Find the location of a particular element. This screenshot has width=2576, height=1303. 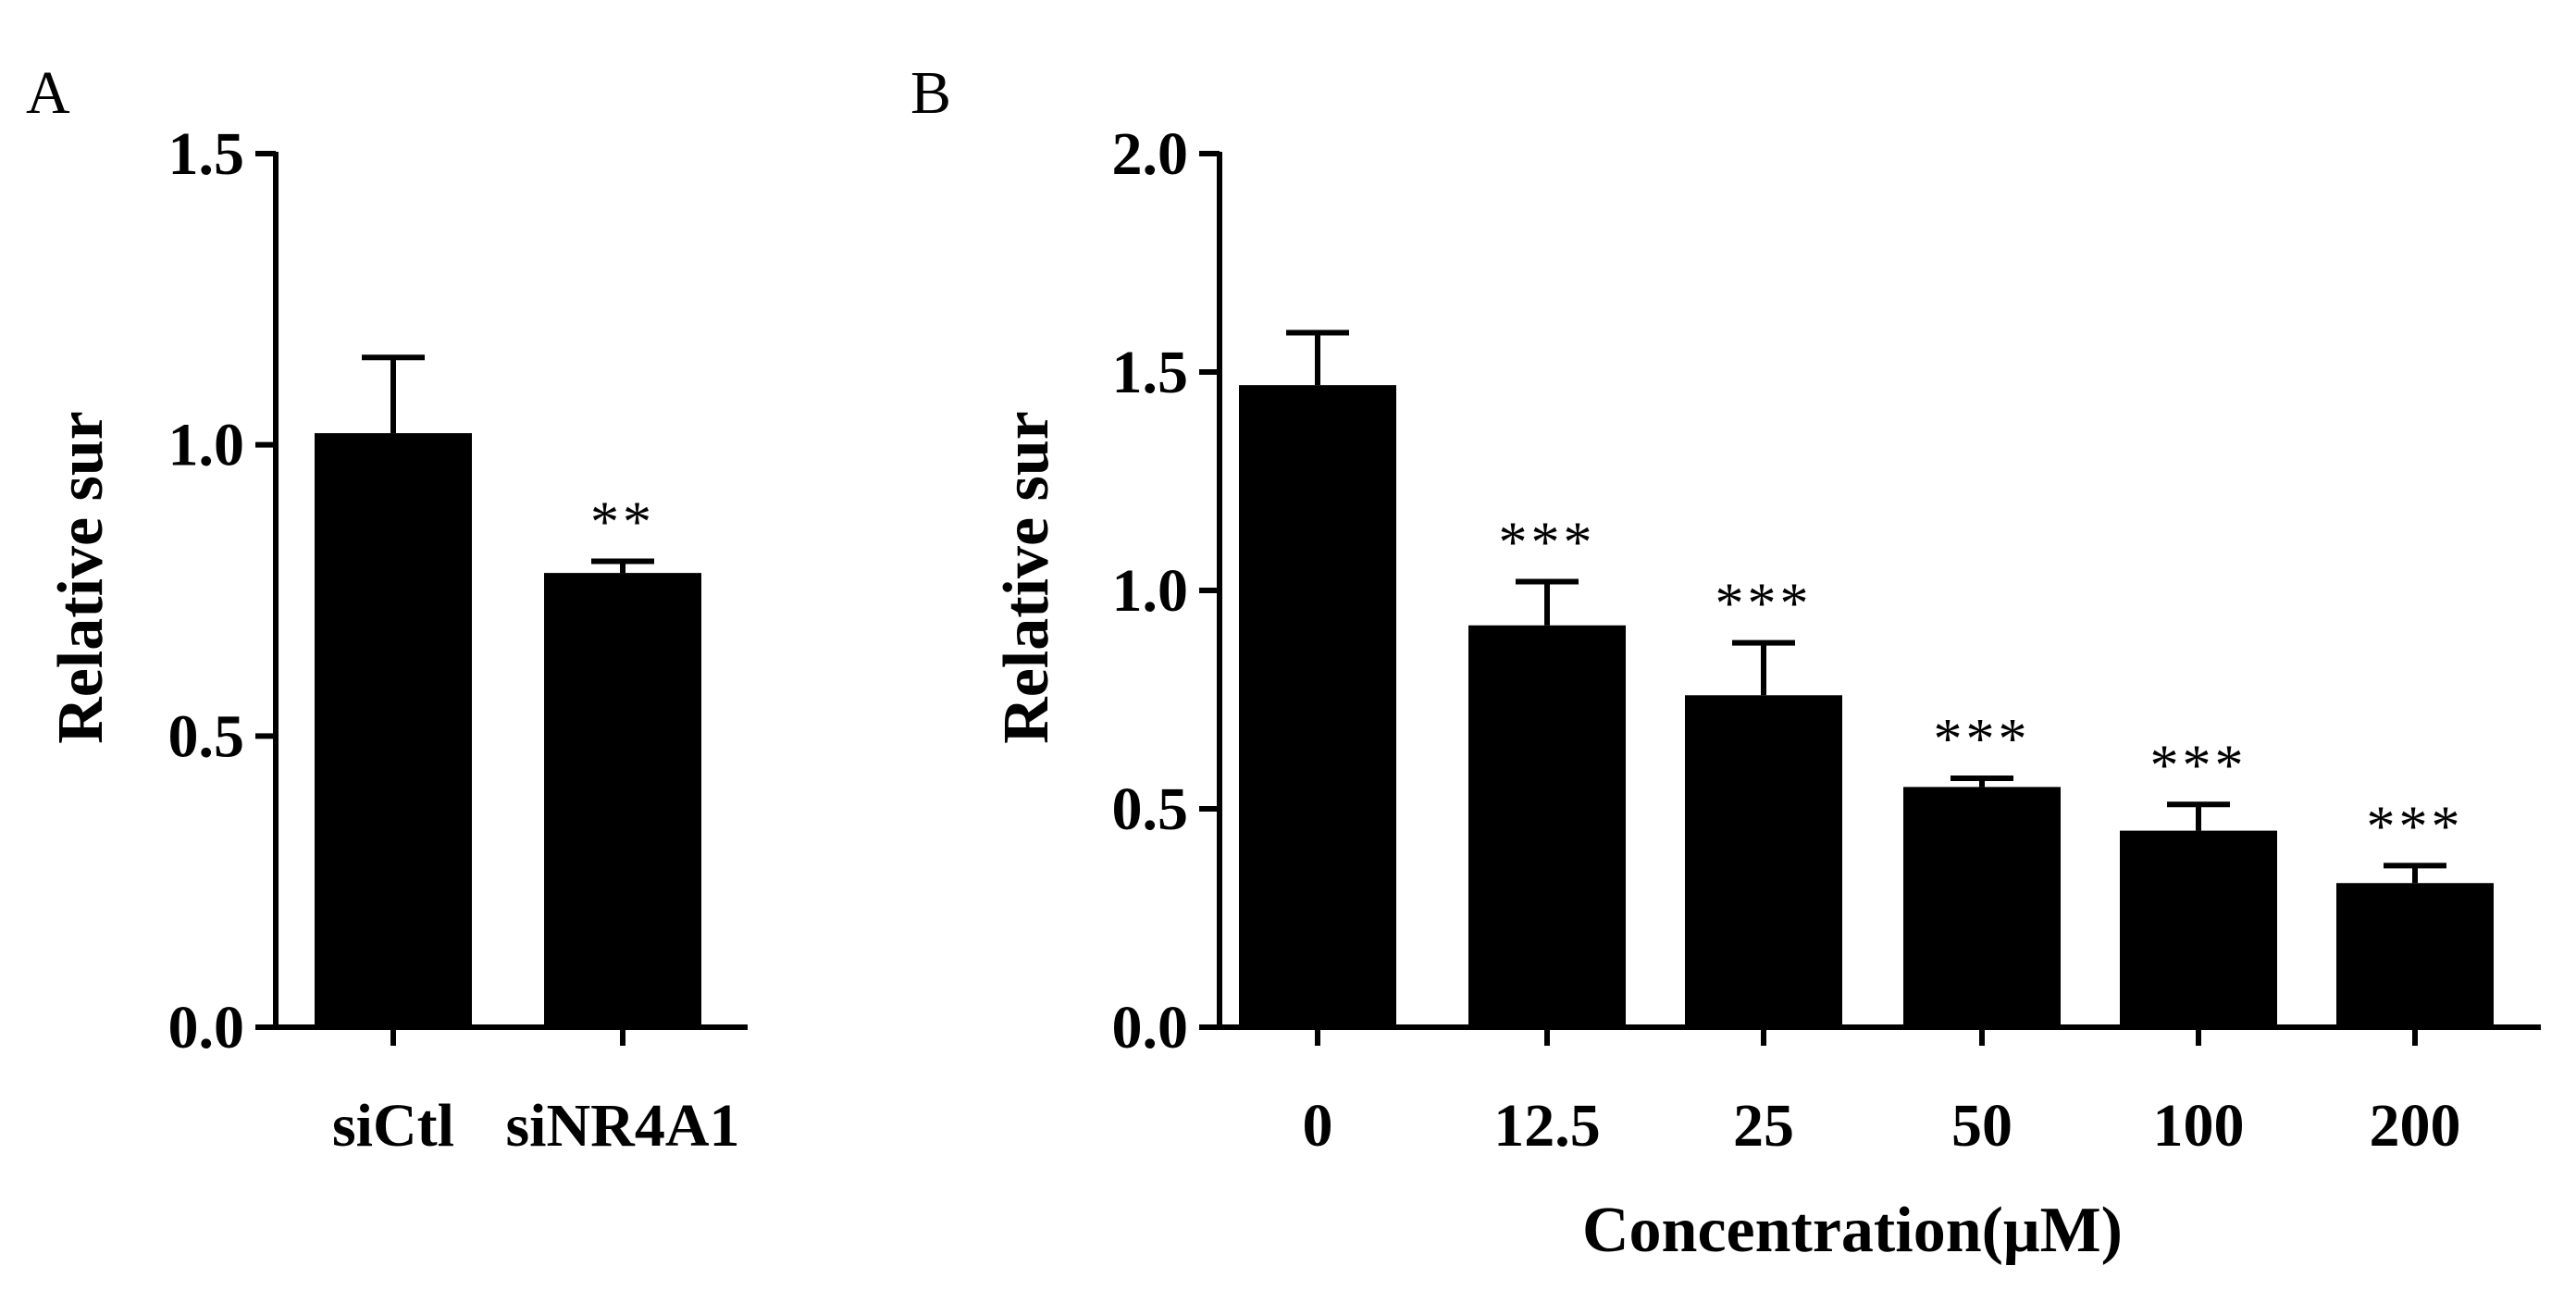

panel-a-letter: A is located at coordinates (48, 93).